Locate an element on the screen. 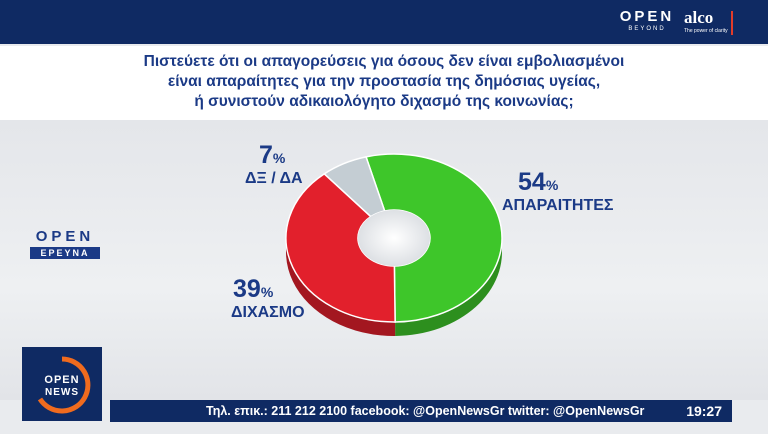  alco-divider is located at coordinates (732, 23).